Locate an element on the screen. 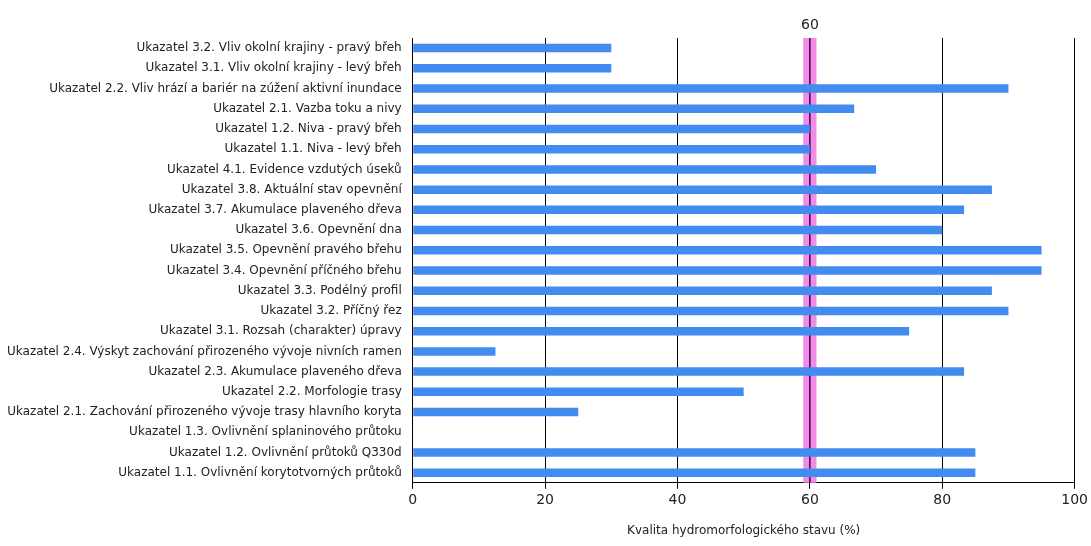 The height and width of the screenshot is (546, 1091). y-tick-label: Ukazatel 3.4. Opevnění příčného břehu is located at coordinates (284, 269).